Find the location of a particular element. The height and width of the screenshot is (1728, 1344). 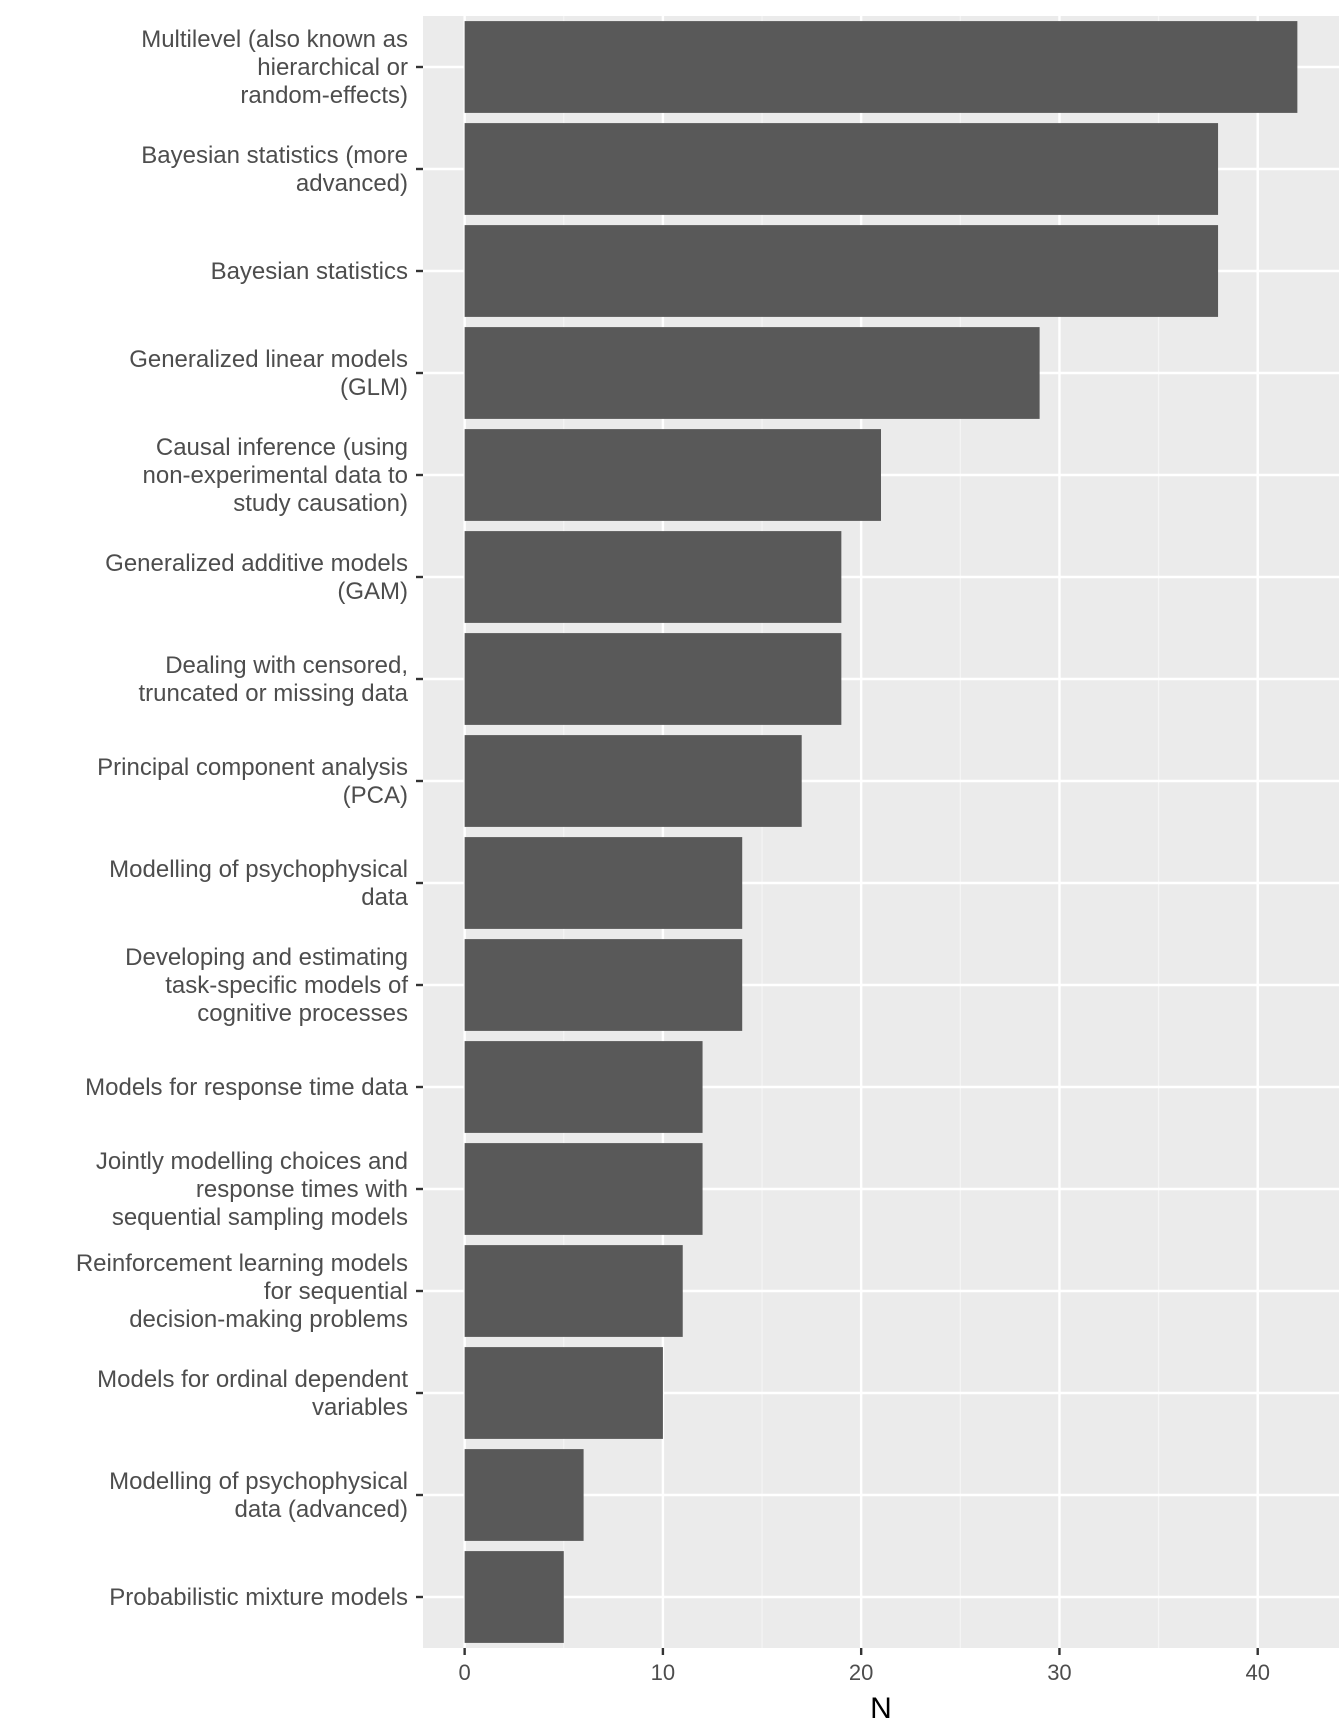

category-label: Probabilistic mixture models is located at coordinates (258, 1597).